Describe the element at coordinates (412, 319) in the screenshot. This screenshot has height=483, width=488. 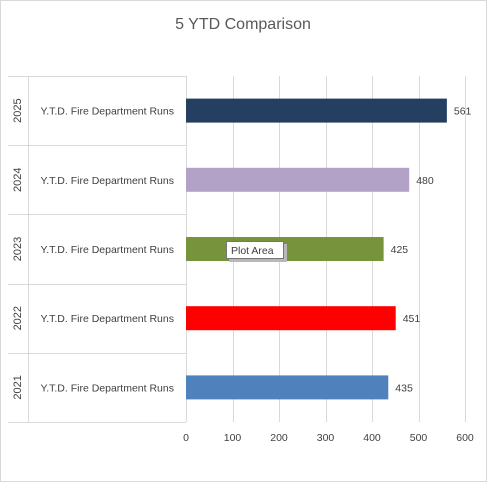
I see `data-label-2022: 451` at that location.